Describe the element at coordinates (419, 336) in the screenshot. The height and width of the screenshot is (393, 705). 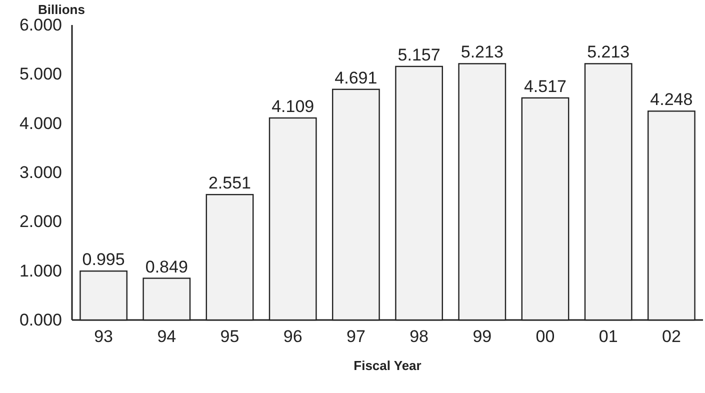
I see `x-tick-label: 98` at that location.